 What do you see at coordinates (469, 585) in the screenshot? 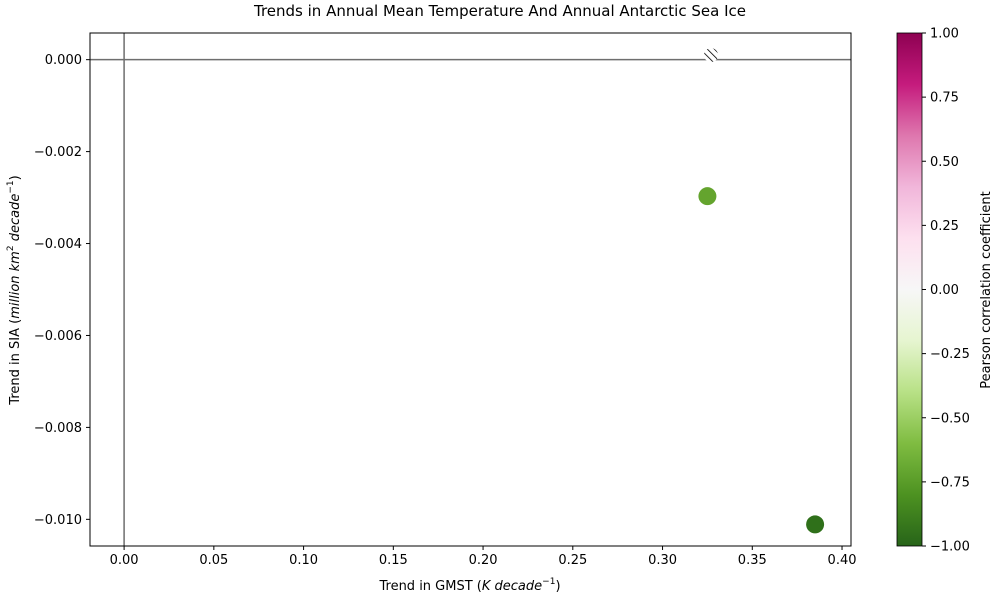
I see `x-axis-label: Trend in GMST (K decade−1)` at bounding box center [469, 585].